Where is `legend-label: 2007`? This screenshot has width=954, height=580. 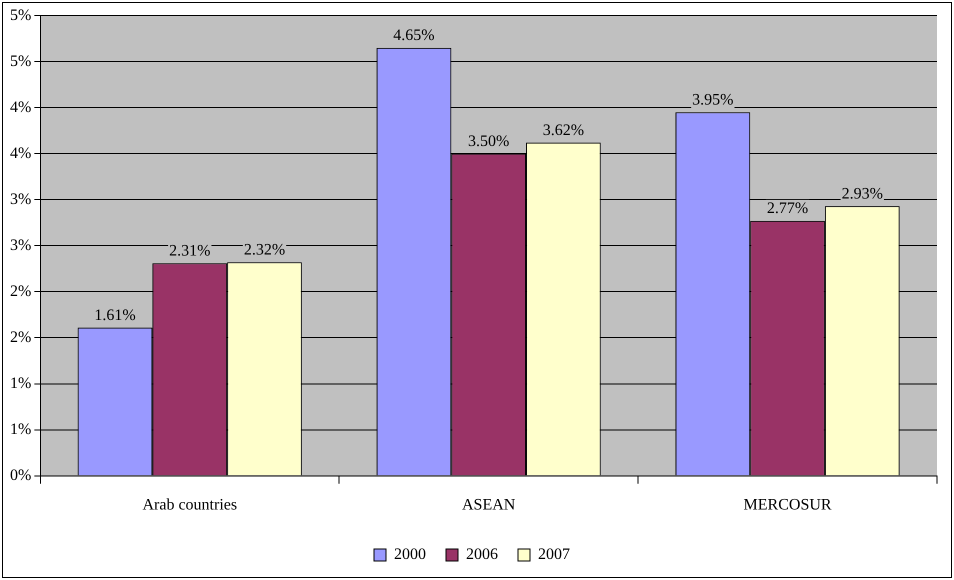
legend-label: 2007 is located at coordinates (554, 555).